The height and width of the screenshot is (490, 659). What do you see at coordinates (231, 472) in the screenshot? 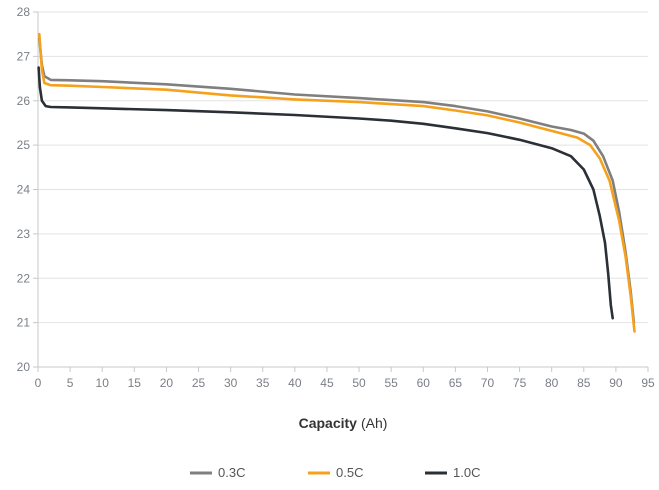
I see `legend-label: 0.3C` at bounding box center [231, 472].